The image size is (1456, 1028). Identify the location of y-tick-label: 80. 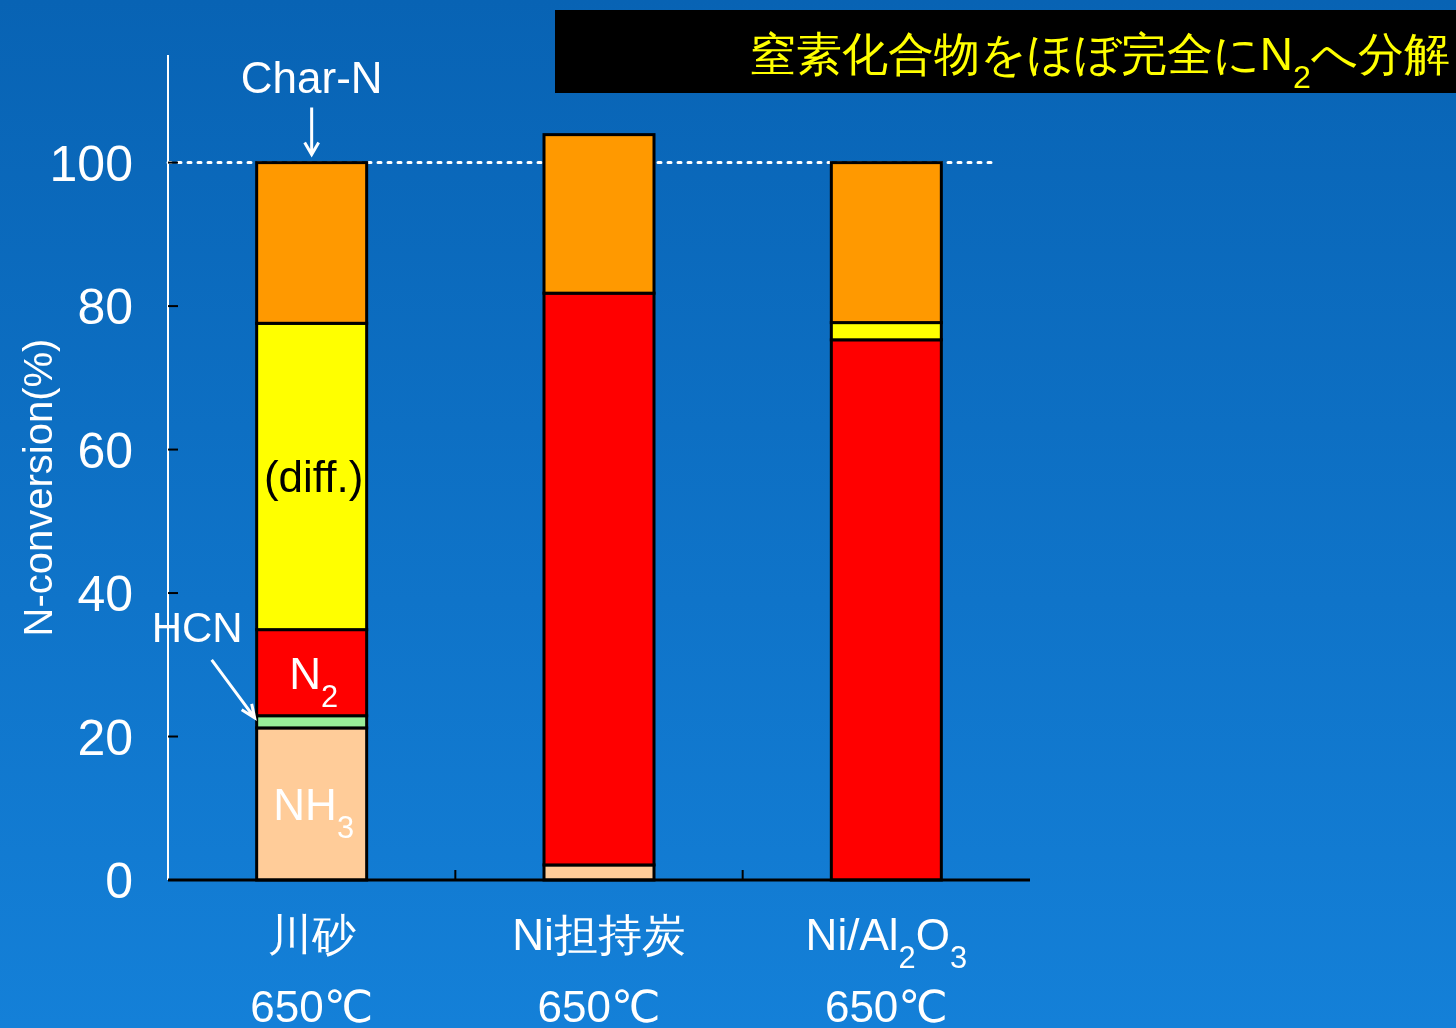
(105, 307).